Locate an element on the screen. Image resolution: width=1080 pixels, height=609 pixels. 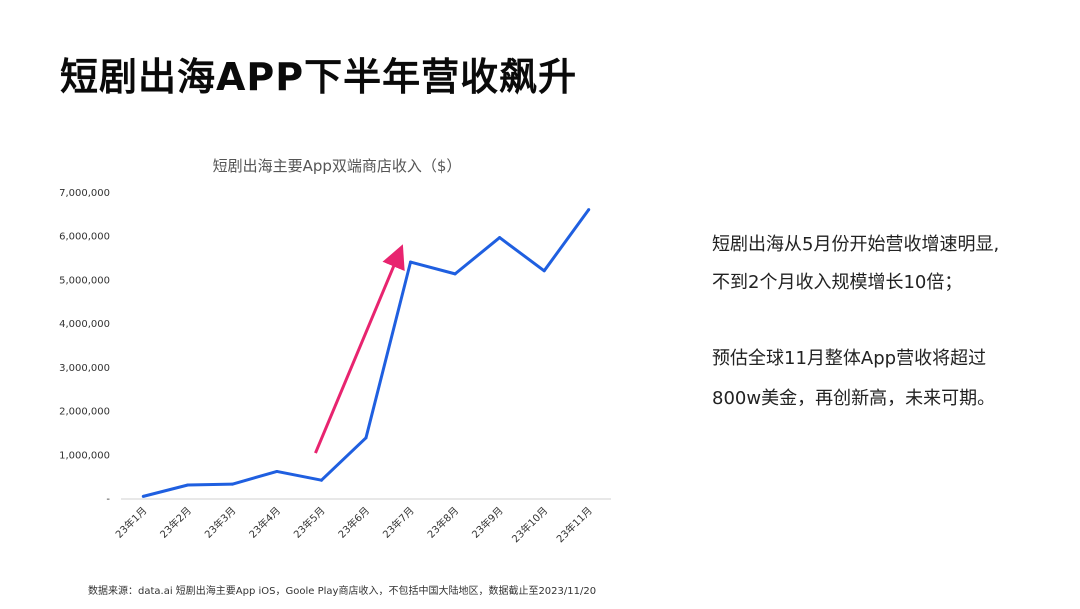
x-tick-label: 23年9月 is located at coordinates (487, 522).